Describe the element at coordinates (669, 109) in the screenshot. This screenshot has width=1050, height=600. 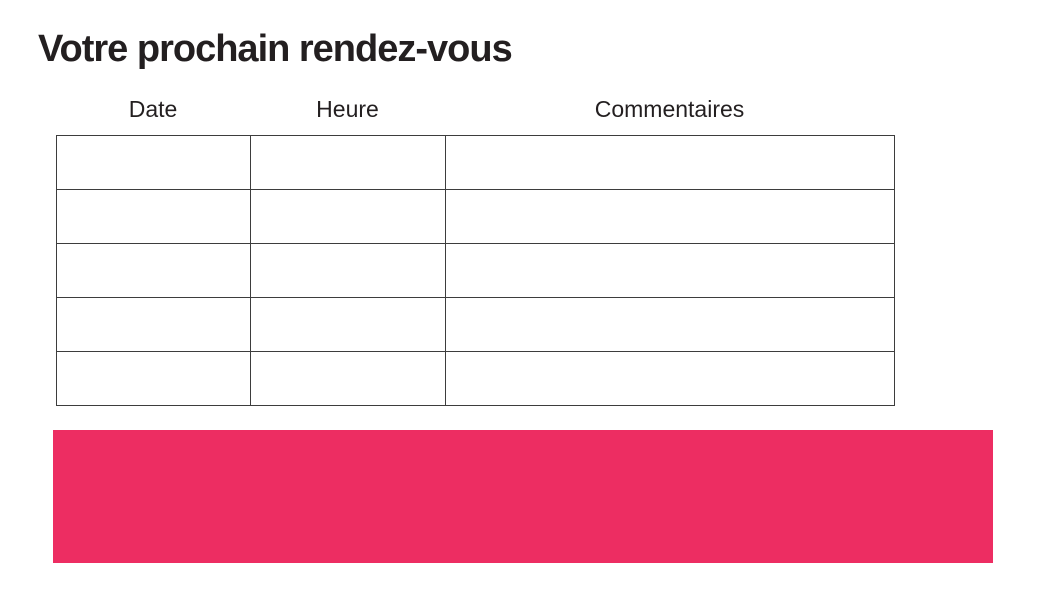
I see `column-header-commentaires: Commentaires` at that location.